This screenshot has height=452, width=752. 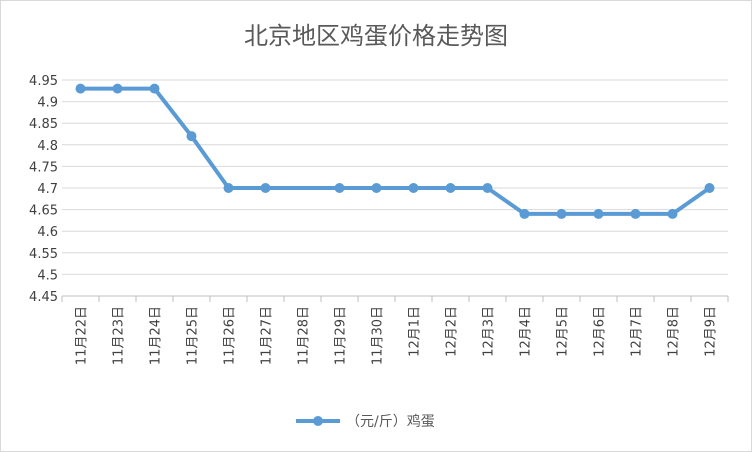 I want to click on y-tick-label: 4.9, so click(x=47, y=103).